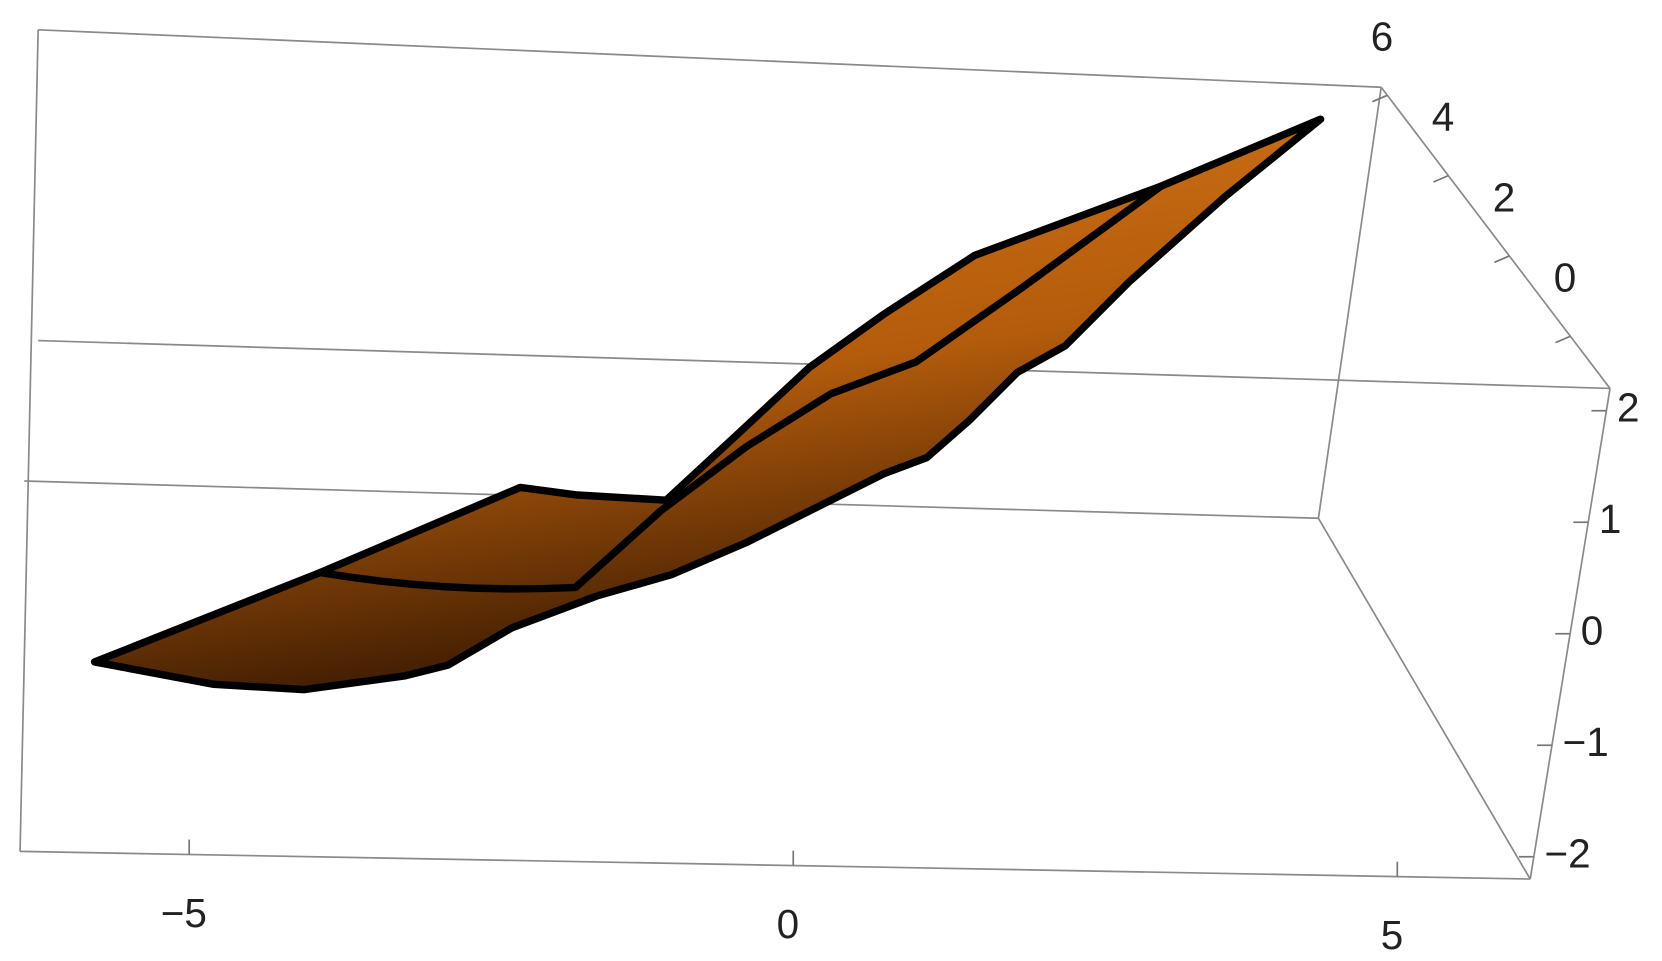 Image resolution: width=1662 pixels, height=961 pixels. Describe the element at coordinates (788, 924) in the screenshot. I see `x-tick-label: 0` at that location.